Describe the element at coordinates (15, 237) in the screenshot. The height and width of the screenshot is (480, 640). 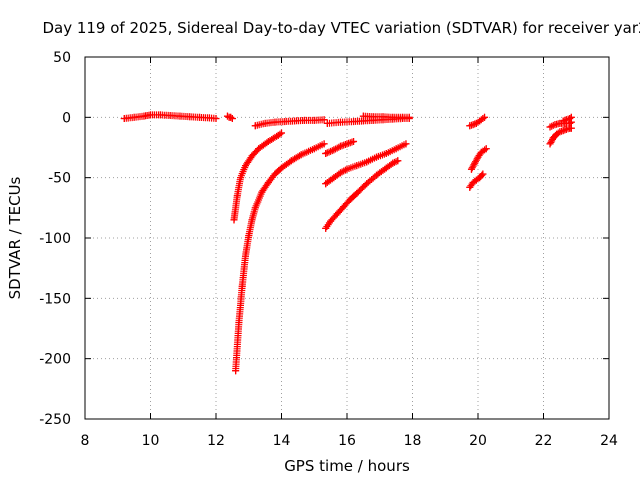
I see `y-axis-label: SDTVAR / TECUs` at that location.